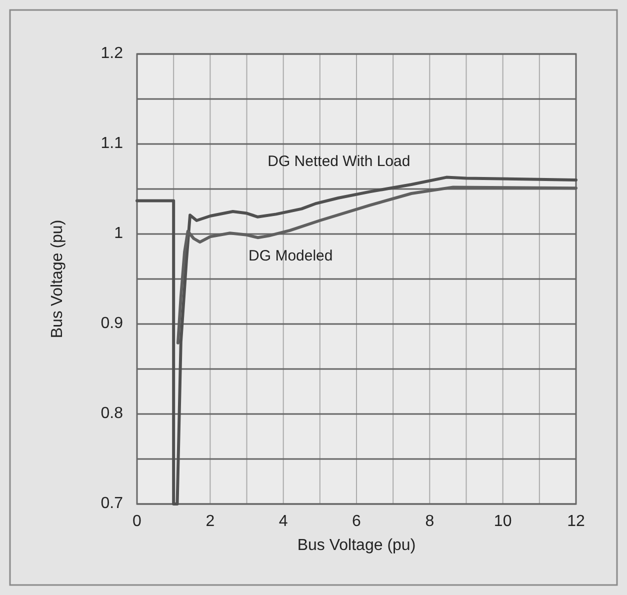 Image resolution: width=627 pixels, height=595 pixels. Describe the element at coordinates (356, 545) in the screenshot. I see `x-axis-title: Bus Voltage (pu)` at that location.